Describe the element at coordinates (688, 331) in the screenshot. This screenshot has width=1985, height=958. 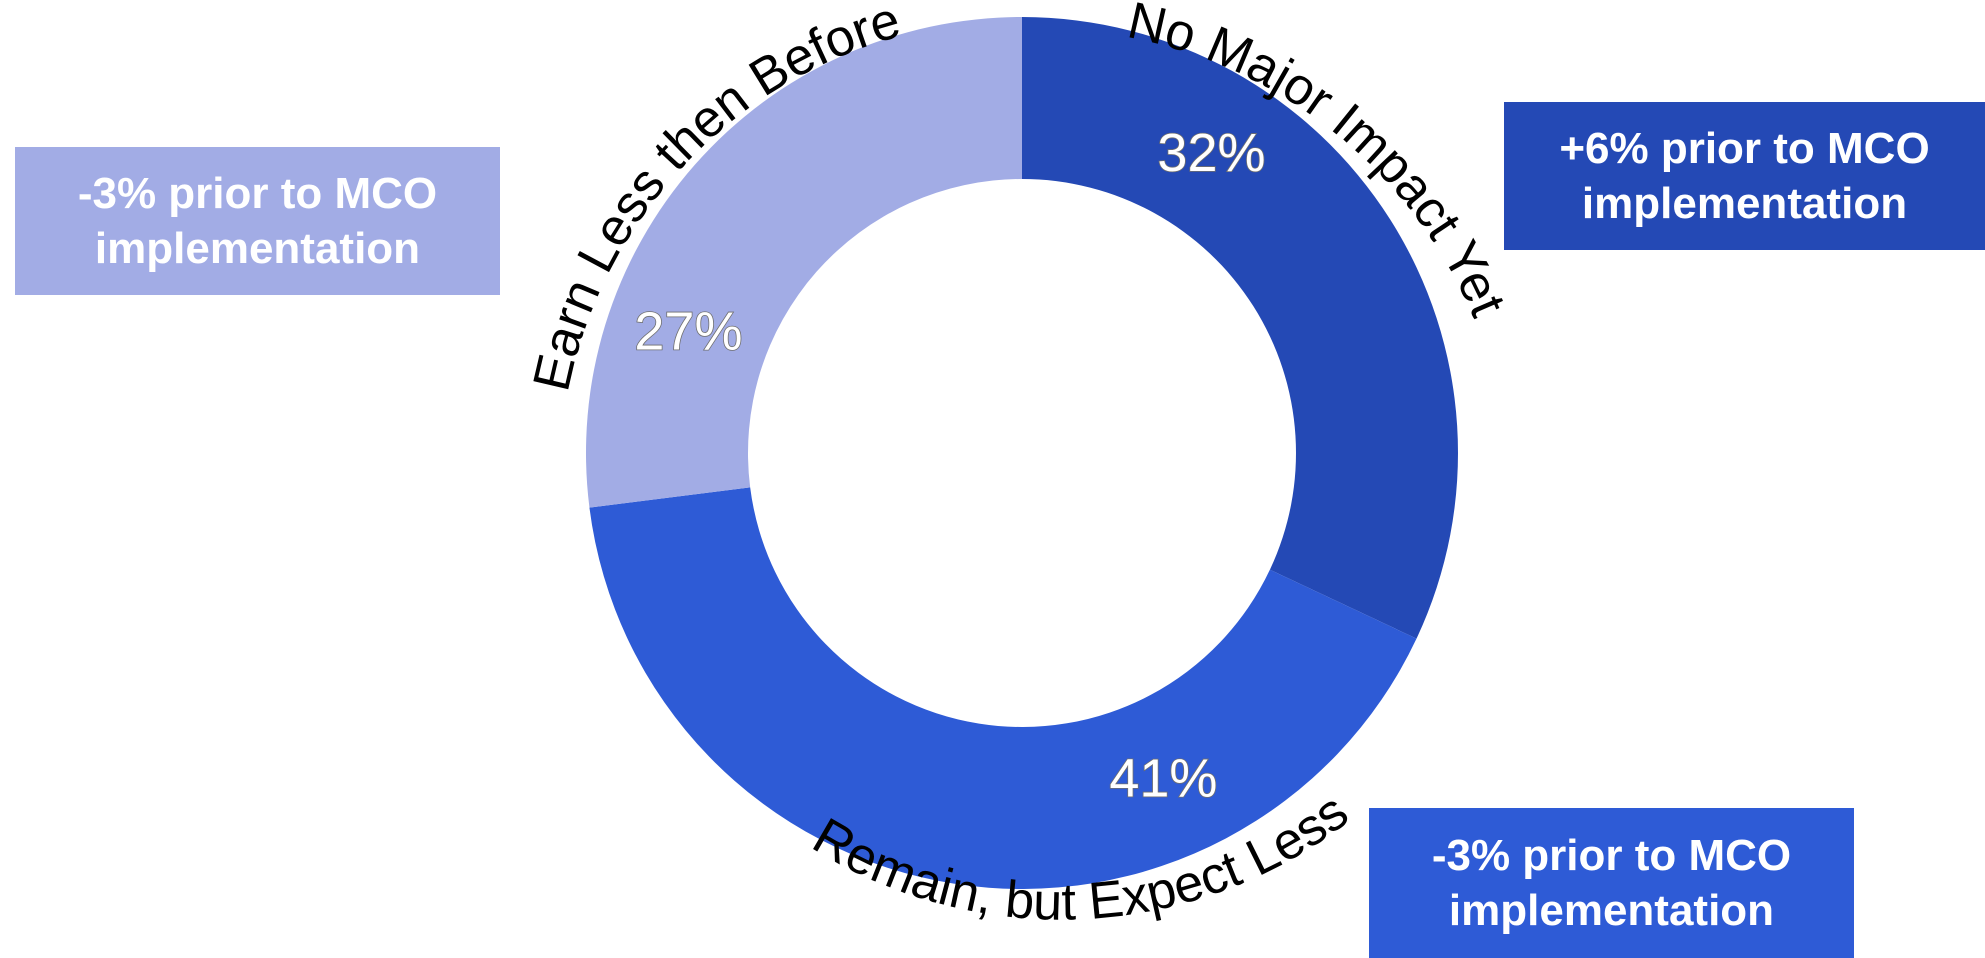
I see `value-label-earn-less-then-before: 27%` at that location.